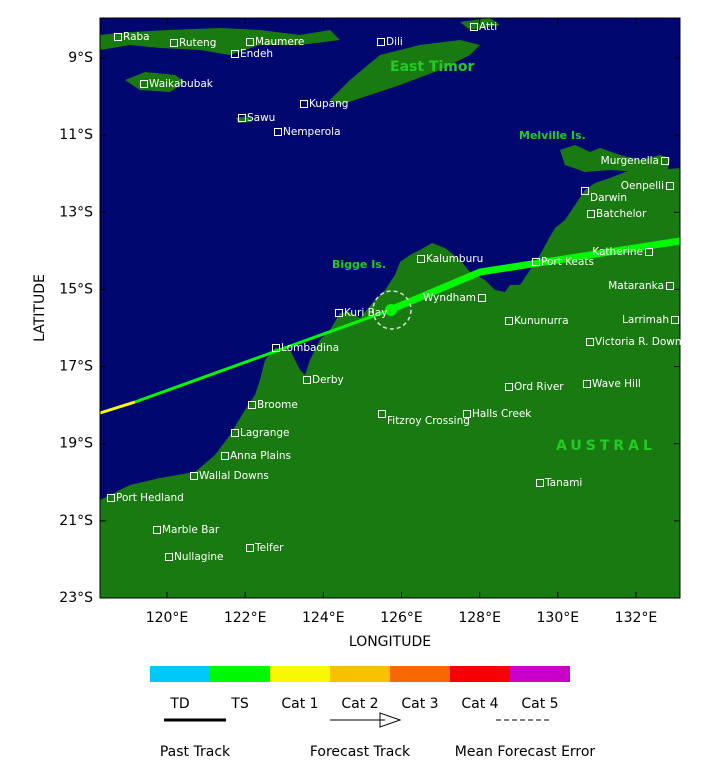  Describe the element at coordinates (608, 198) in the screenshot. I see `place-label: Darwin` at that location.